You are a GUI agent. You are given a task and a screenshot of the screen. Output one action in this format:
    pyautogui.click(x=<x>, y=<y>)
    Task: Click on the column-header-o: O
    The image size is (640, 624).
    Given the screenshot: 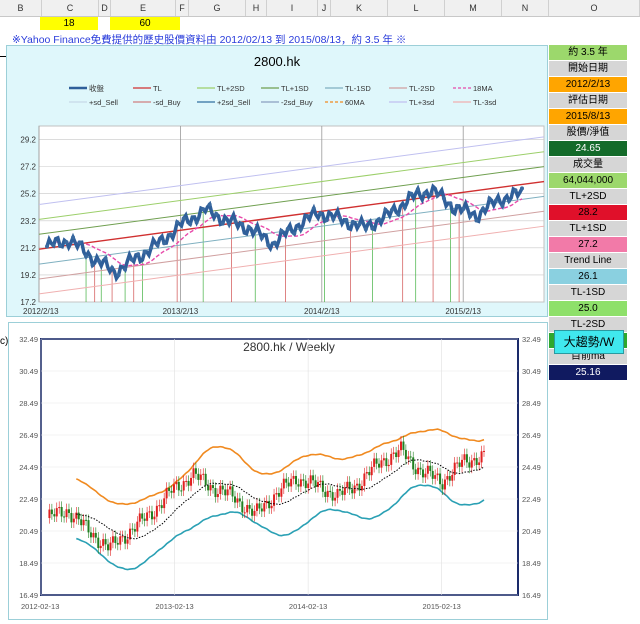 What is the action you would take?
    pyautogui.click(x=594, y=8)
    